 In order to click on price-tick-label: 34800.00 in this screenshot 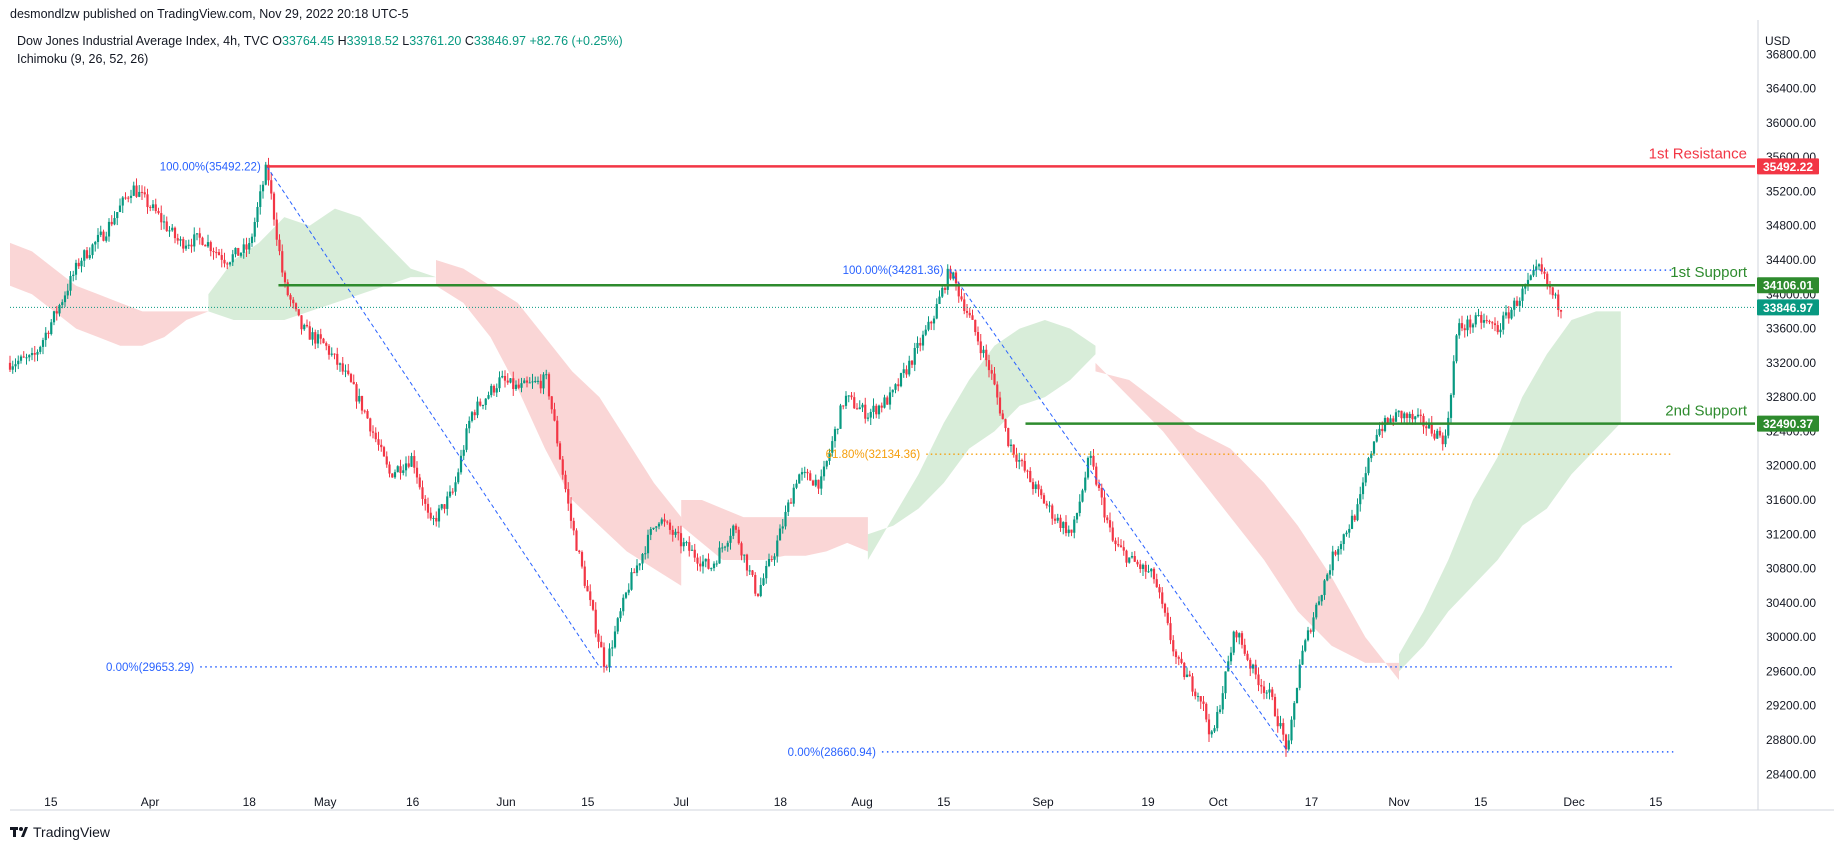, I will do `click(1791, 226)`.